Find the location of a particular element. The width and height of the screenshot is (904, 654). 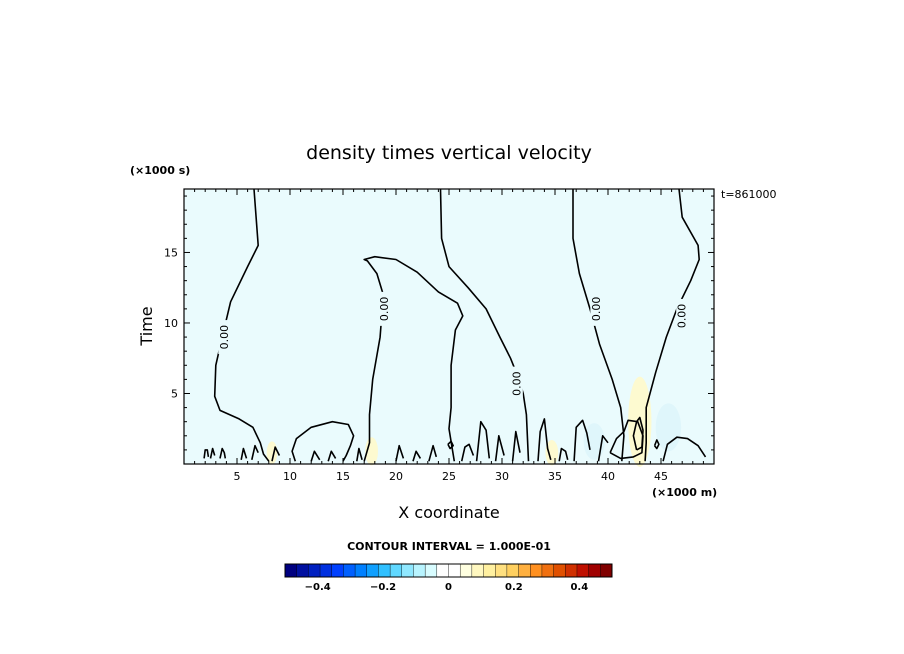

x-units-label: (×1000 m) is located at coordinates (684, 492).